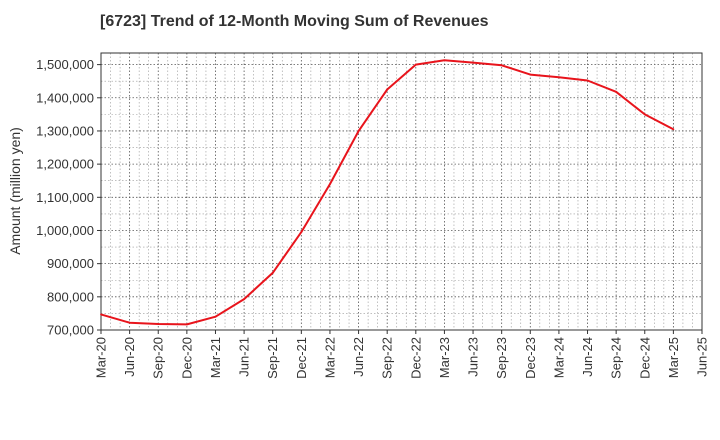  I want to click on x-tick-label: Jun-22, so click(358, 357).